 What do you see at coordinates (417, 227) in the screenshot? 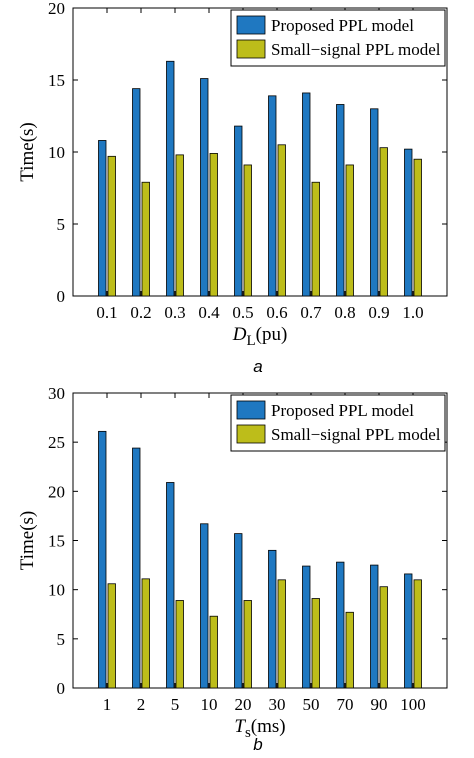
I see `bar-small-signal-1.0` at bounding box center [417, 227].